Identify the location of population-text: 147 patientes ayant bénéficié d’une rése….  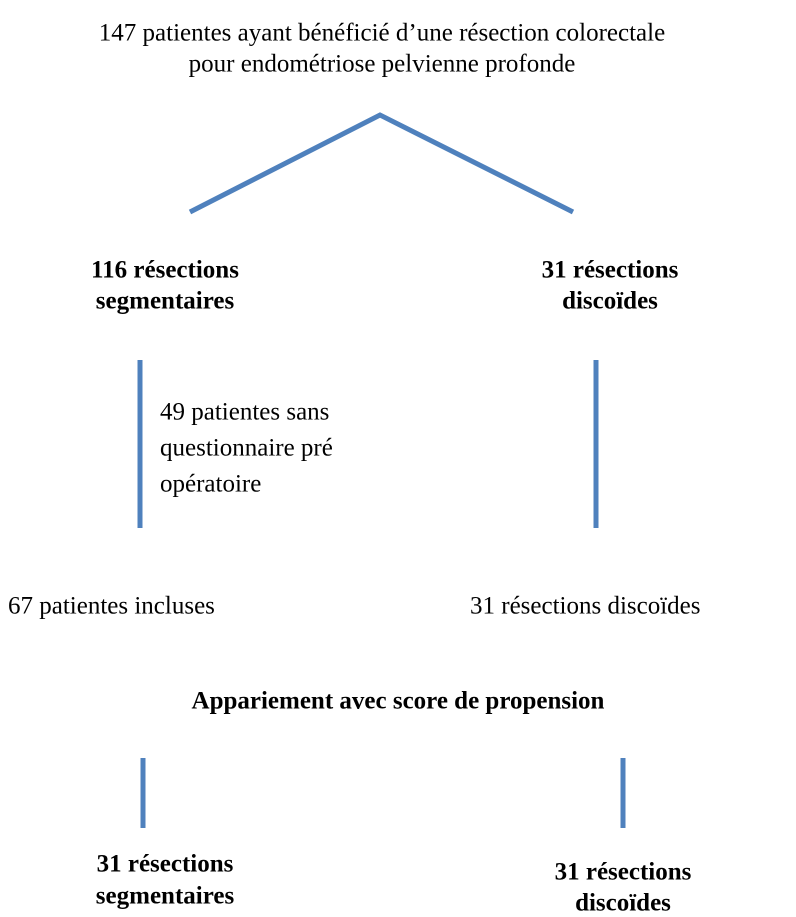
(382, 33).